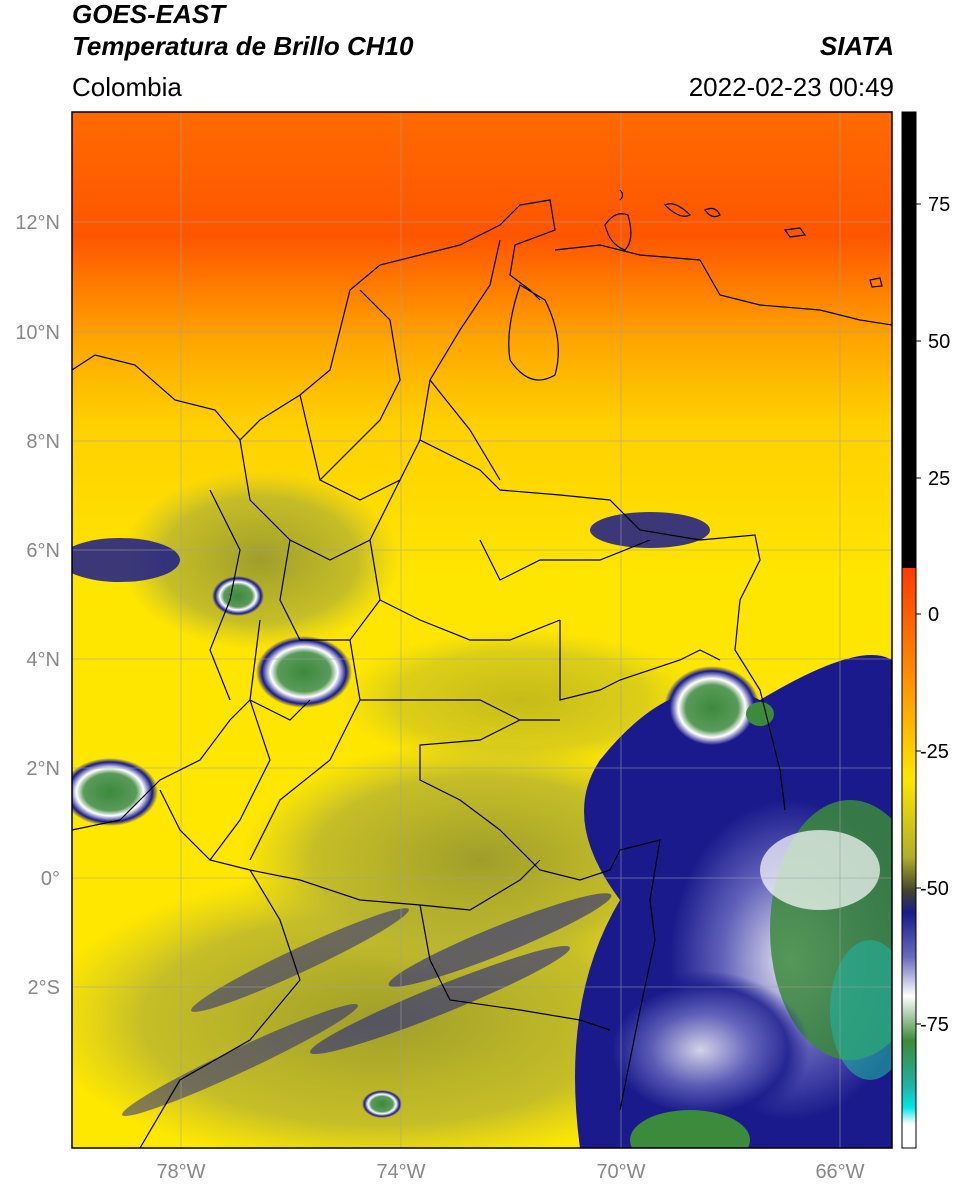  What do you see at coordinates (180, 1172) in the screenshot?
I see `lon-tick-label: 78°W` at bounding box center [180, 1172].